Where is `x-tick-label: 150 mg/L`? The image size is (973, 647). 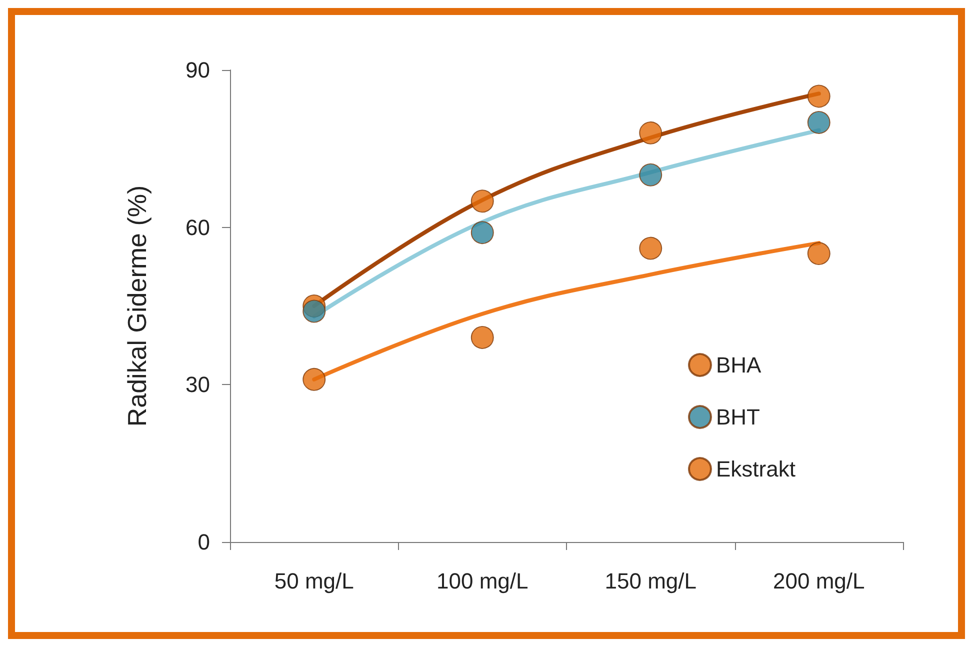 x-tick-label: 150 mg/L is located at coordinates (650, 581).